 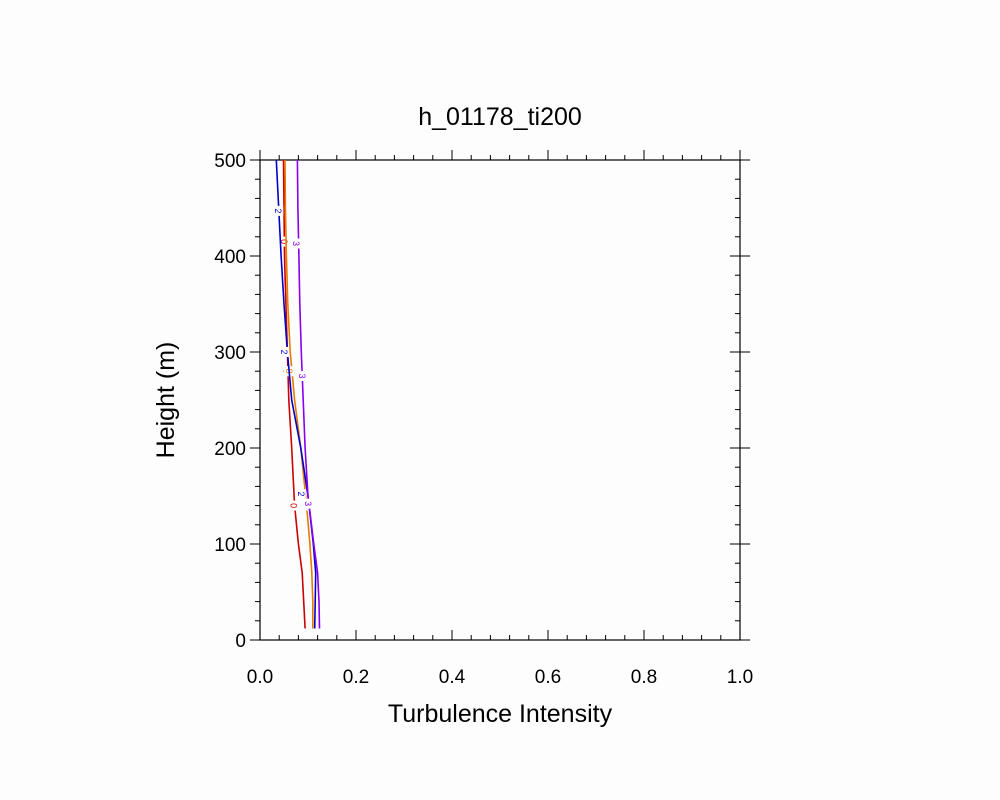 What do you see at coordinates (260, 677) in the screenshot?
I see `x-tick-label: 0.0` at bounding box center [260, 677].